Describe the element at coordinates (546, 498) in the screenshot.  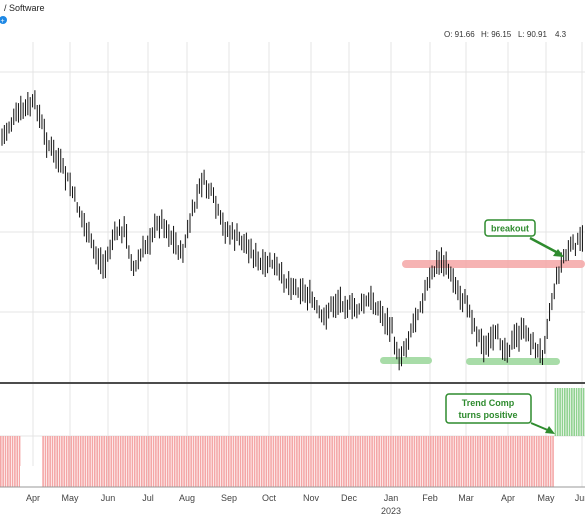
I see `x-tick-label: May` at that location.